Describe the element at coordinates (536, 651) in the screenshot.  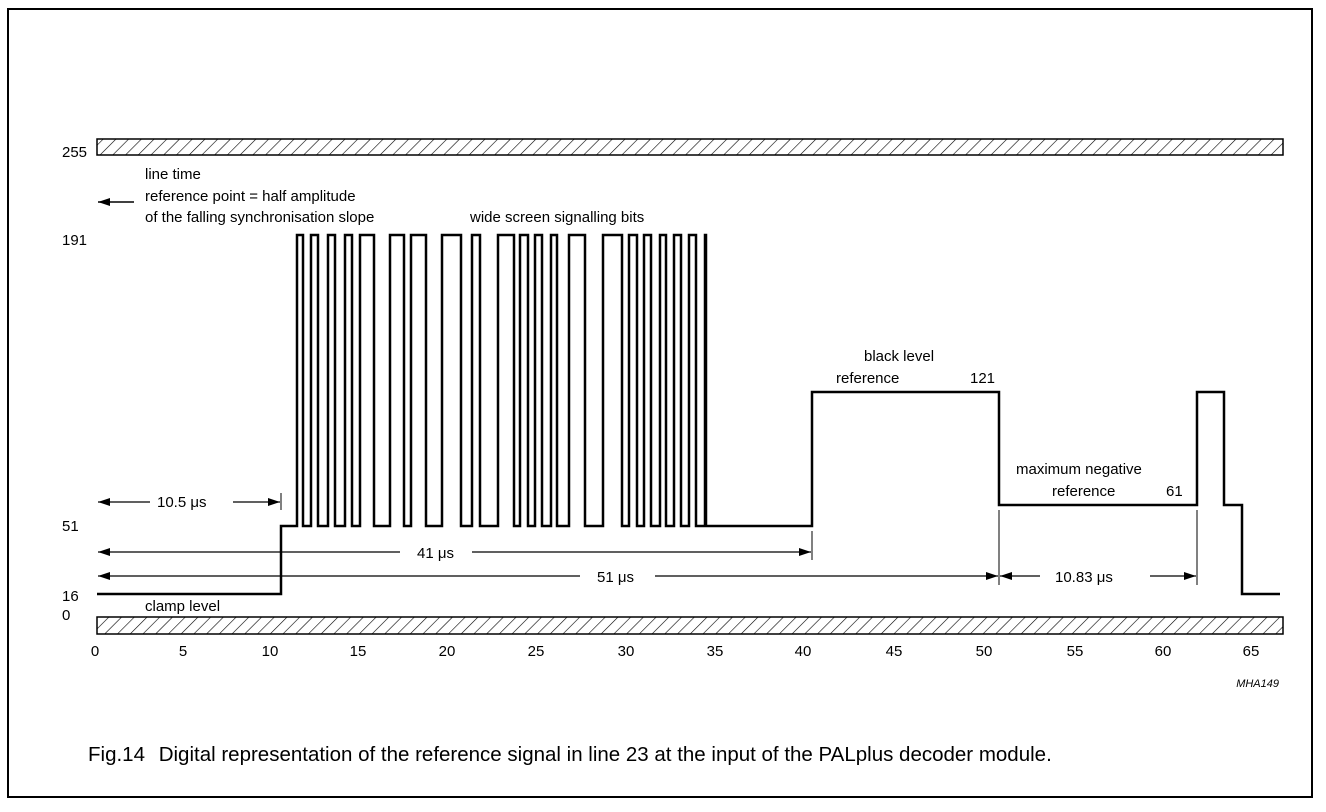
I see `x-tick-25: 25` at that location.